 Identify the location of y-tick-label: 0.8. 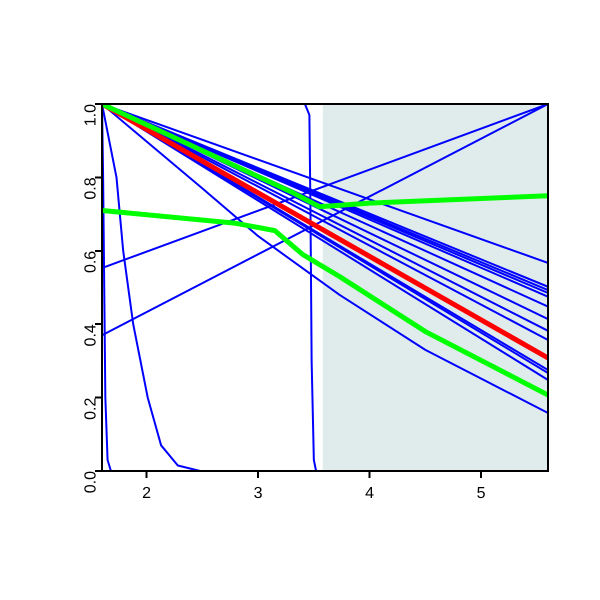
(91, 188).